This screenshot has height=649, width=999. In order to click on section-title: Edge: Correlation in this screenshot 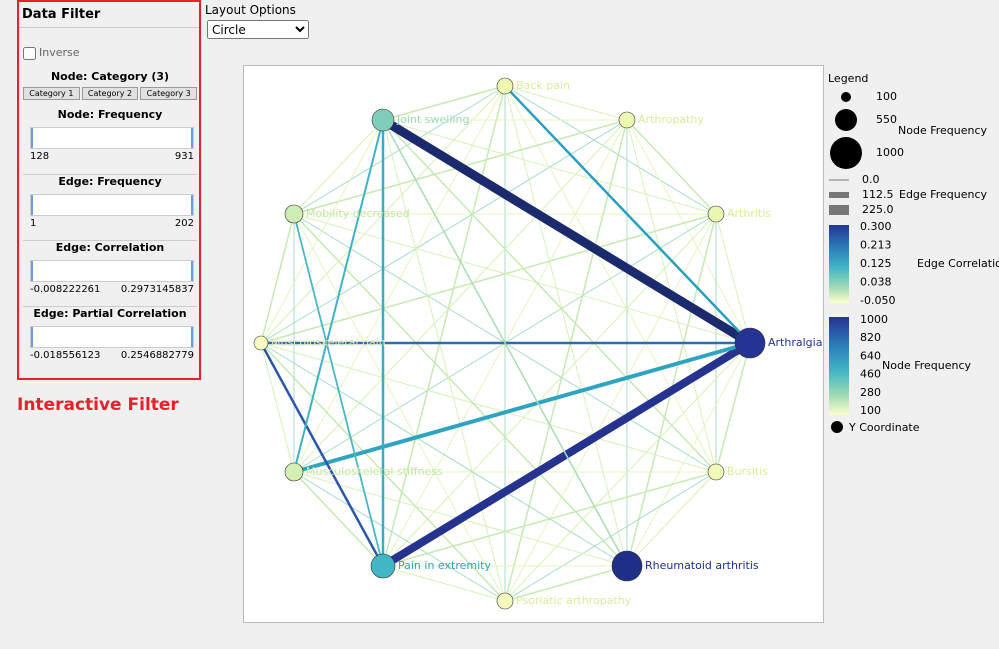, I will do `click(110, 247)`.